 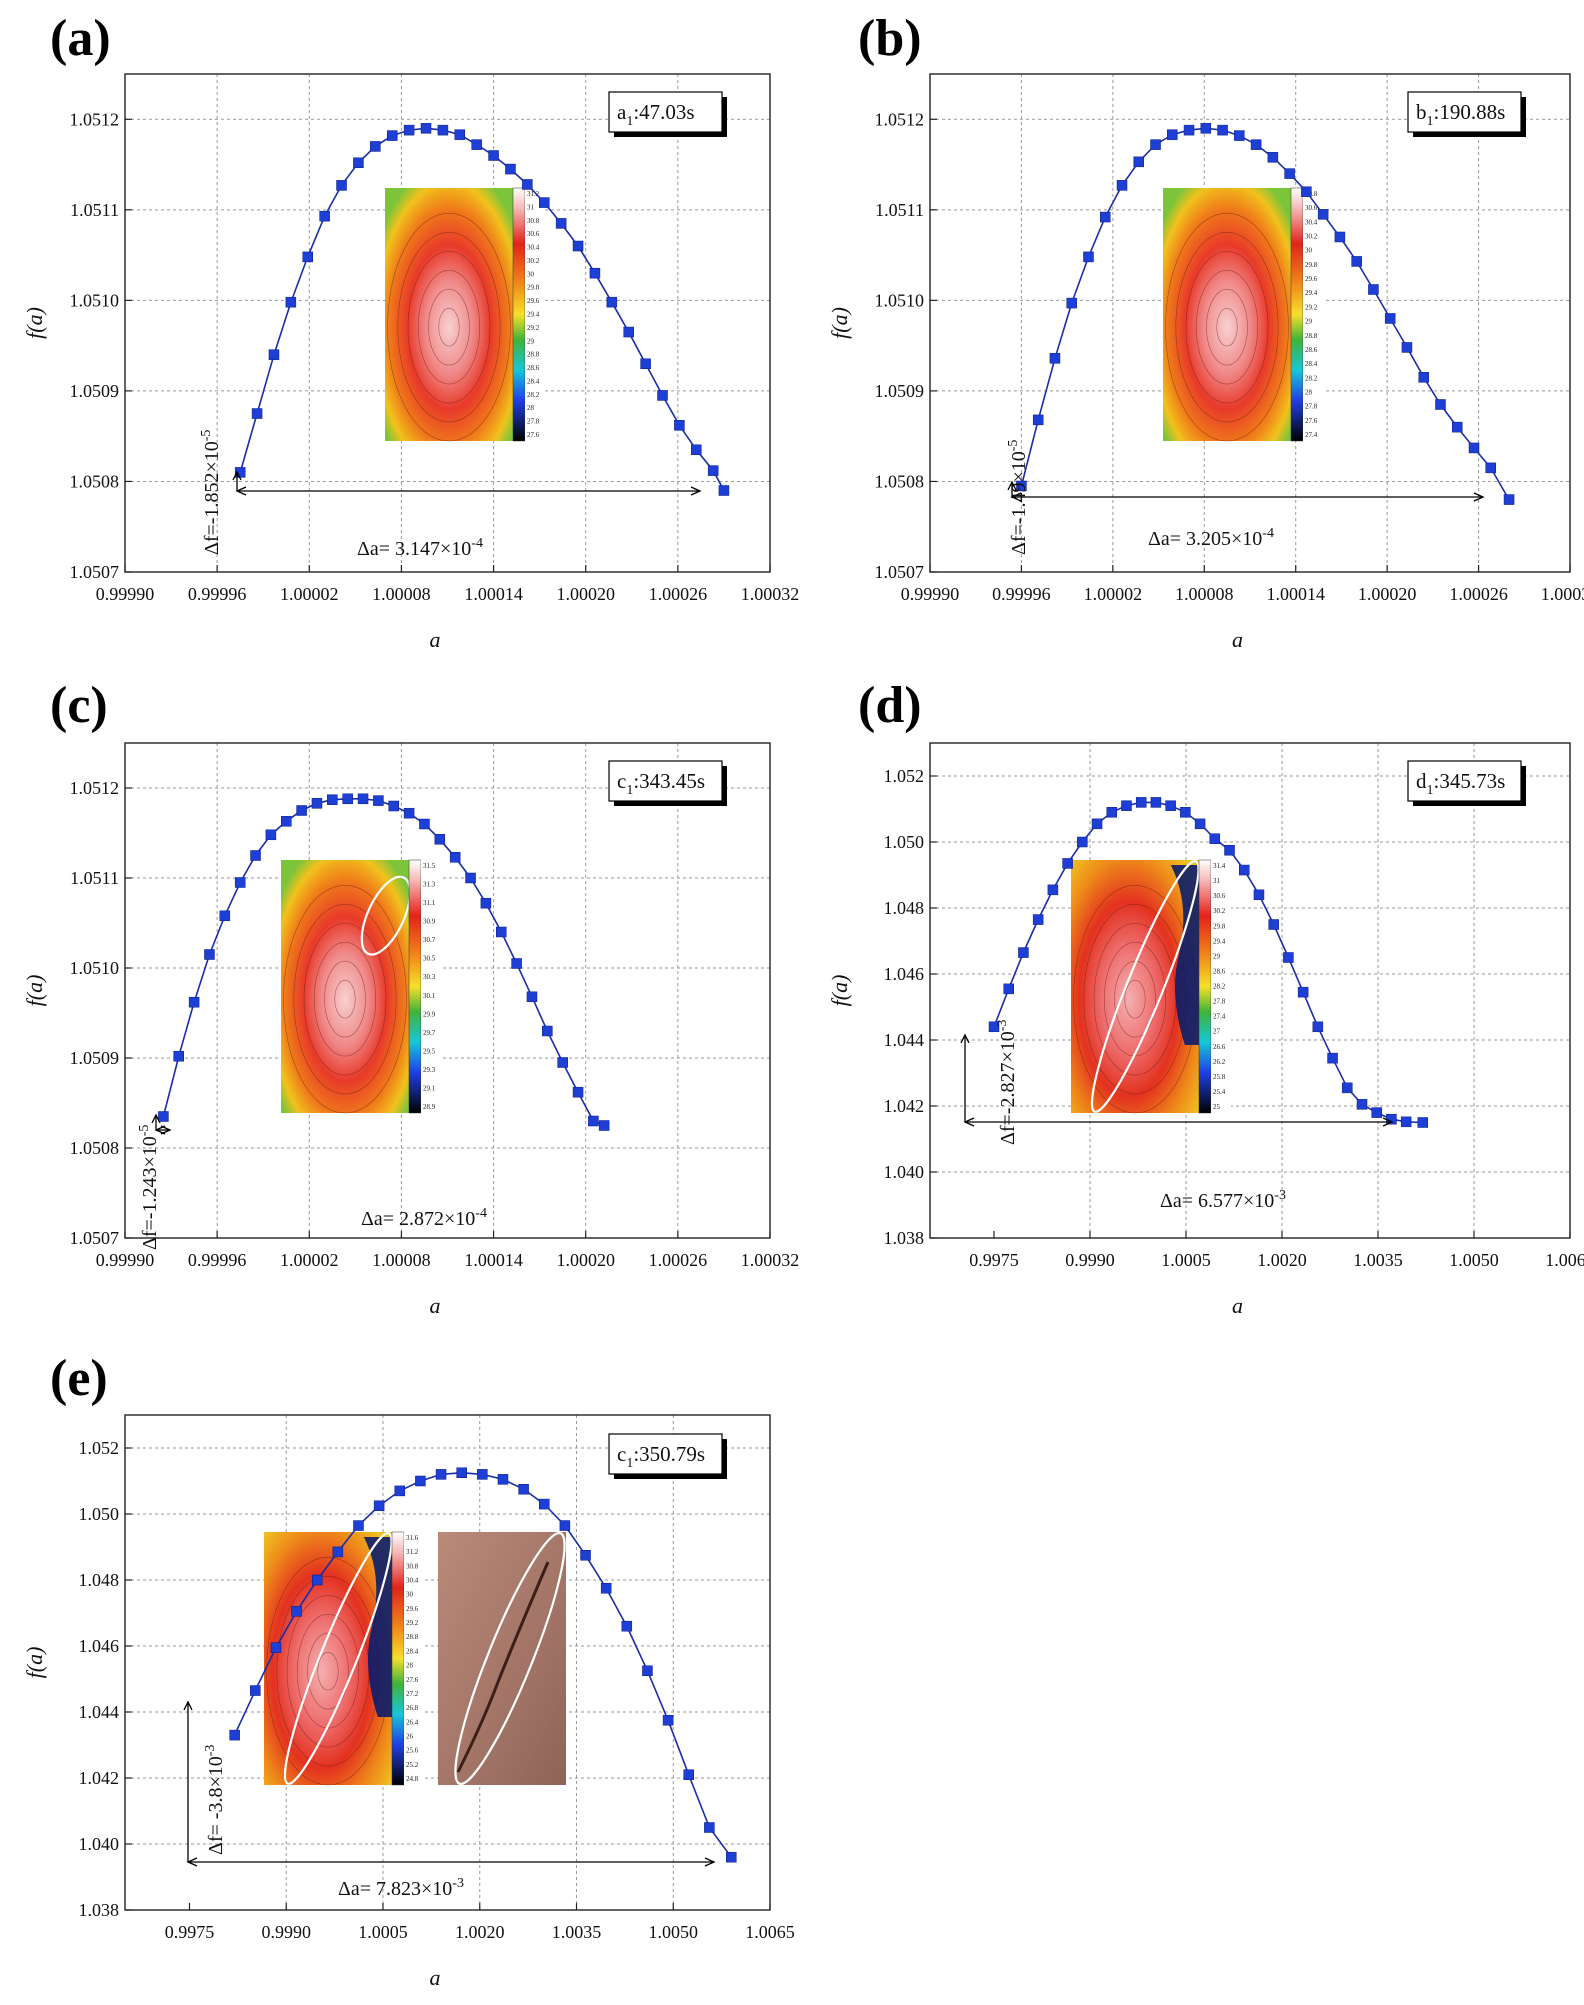 What do you see at coordinates (1311, 208) in the screenshot?
I see `colorbar-label: 30.6` at bounding box center [1311, 208].